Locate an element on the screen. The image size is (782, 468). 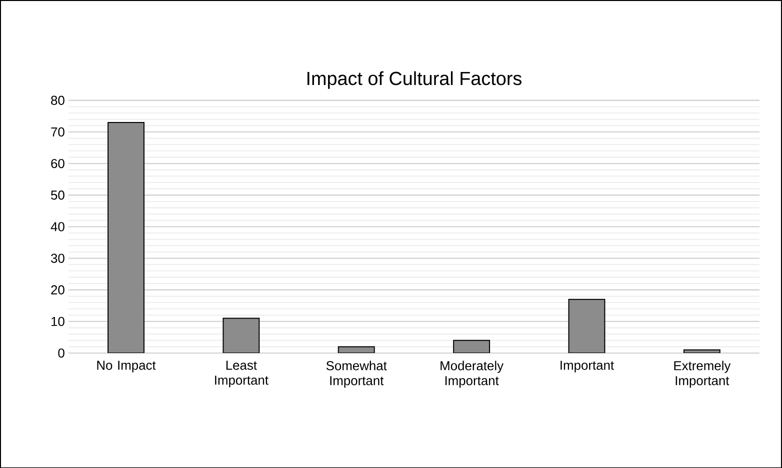
chart-title: Impact of Cultural Factors is located at coordinates (415, 80).